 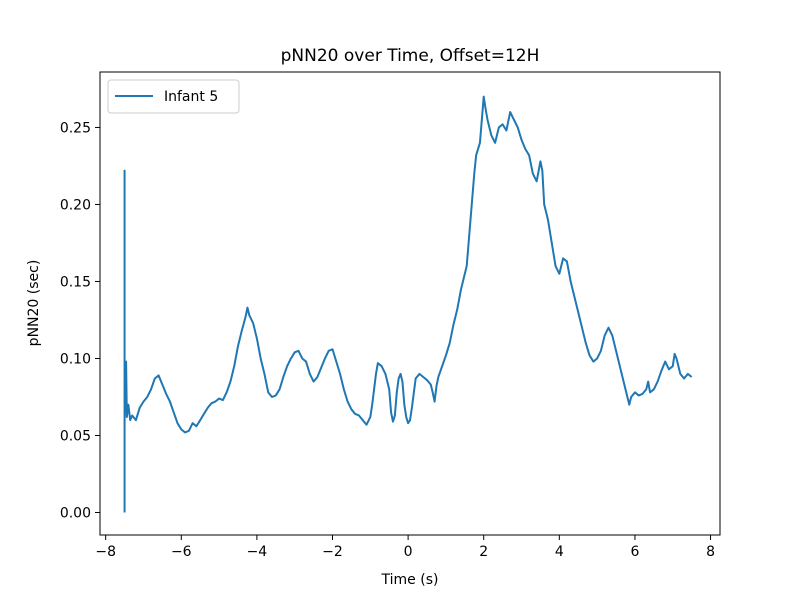 What do you see at coordinates (410, 56) in the screenshot?
I see `chart-title: pNN20 over Time, Offset=12H` at bounding box center [410, 56].